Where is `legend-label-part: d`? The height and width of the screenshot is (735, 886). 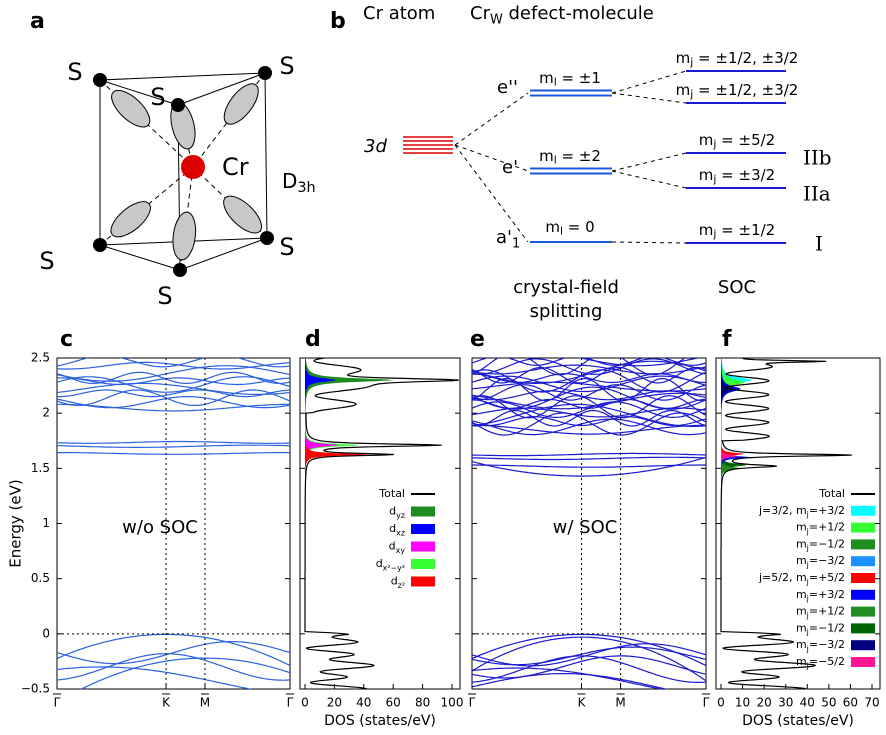 legend-label-part: d is located at coordinates (392, 546).